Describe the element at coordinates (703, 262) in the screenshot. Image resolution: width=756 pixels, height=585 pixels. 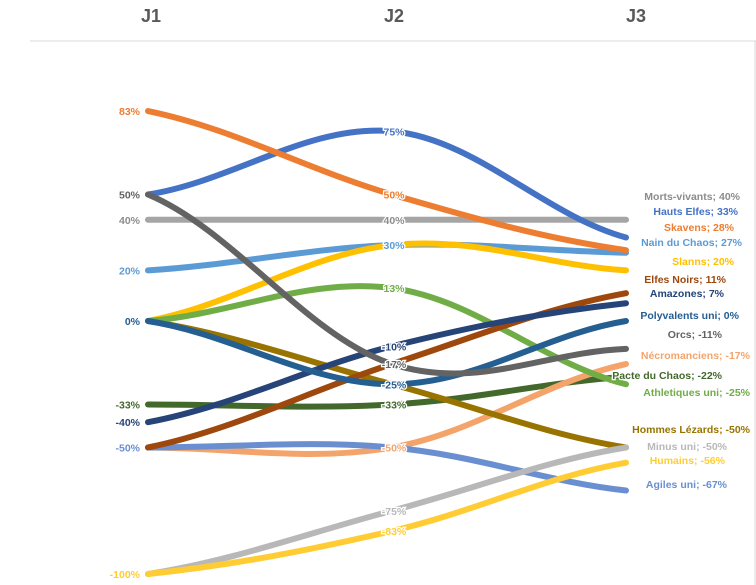
I see `label-j3-slanns: Slanns; 20%` at that location.